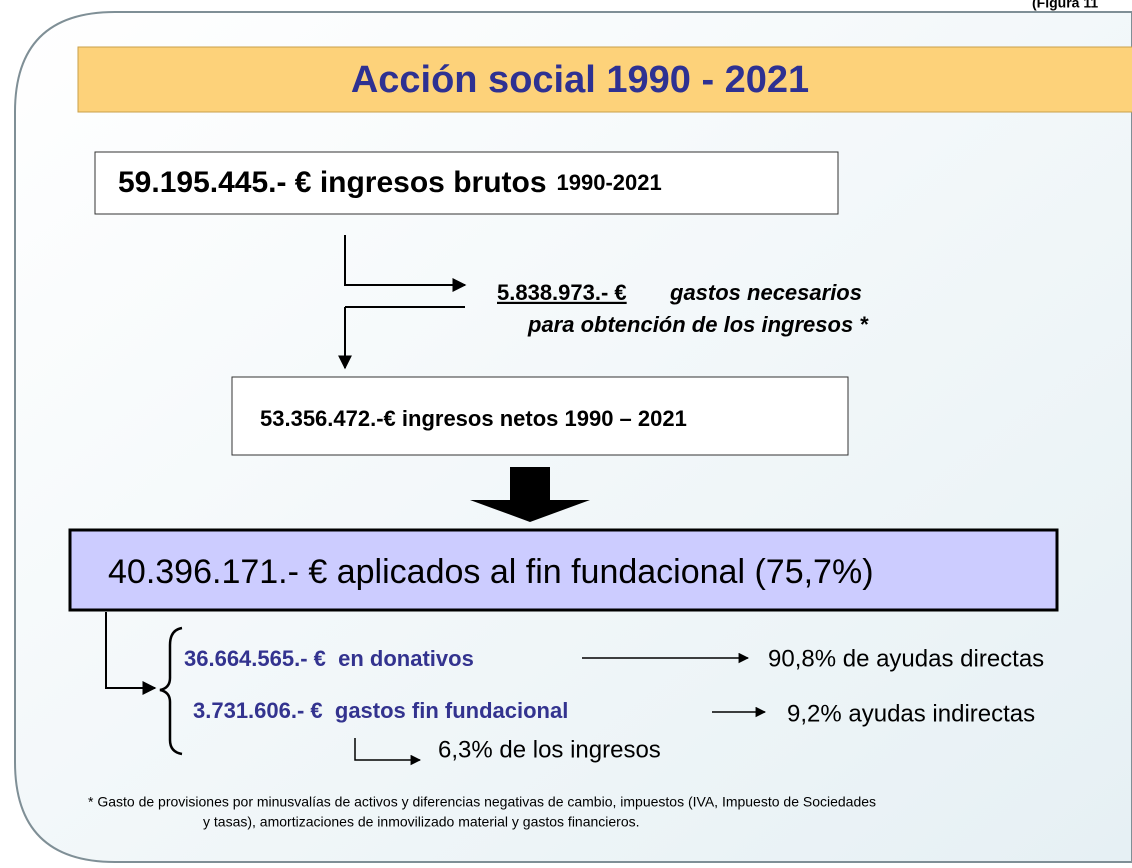  What do you see at coordinates (911, 713) in the screenshot?
I see `expenses-fund-result: 9,2% ayudas indirectas` at bounding box center [911, 713].